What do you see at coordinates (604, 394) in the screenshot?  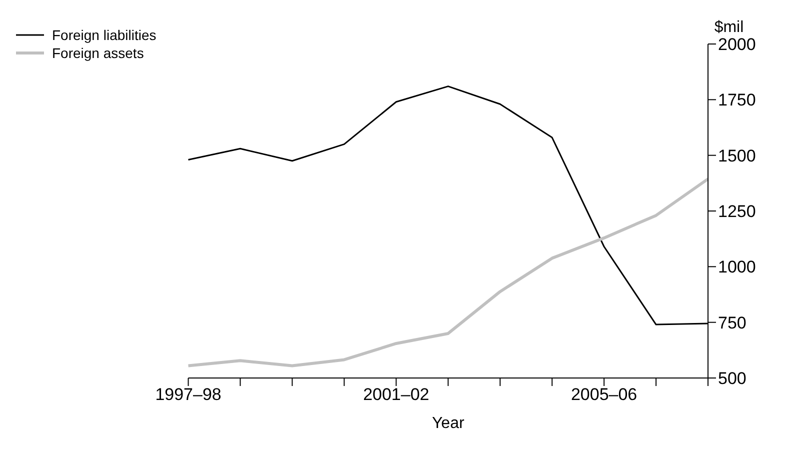 I see `x-tick-label: 2005–06` at bounding box center [604, 394].